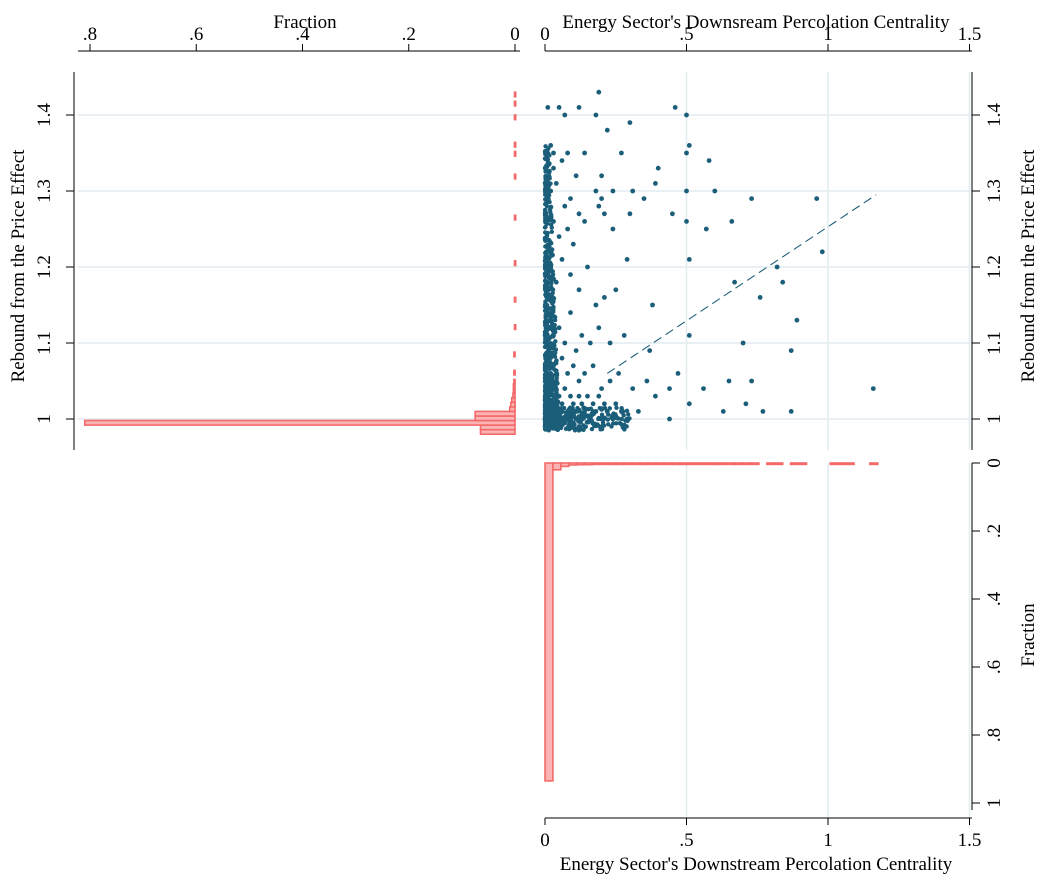 This screenshot has width=1042, height=887. I want to click on bottom-histogram-x-tick-label: .5, so click(686, 840).